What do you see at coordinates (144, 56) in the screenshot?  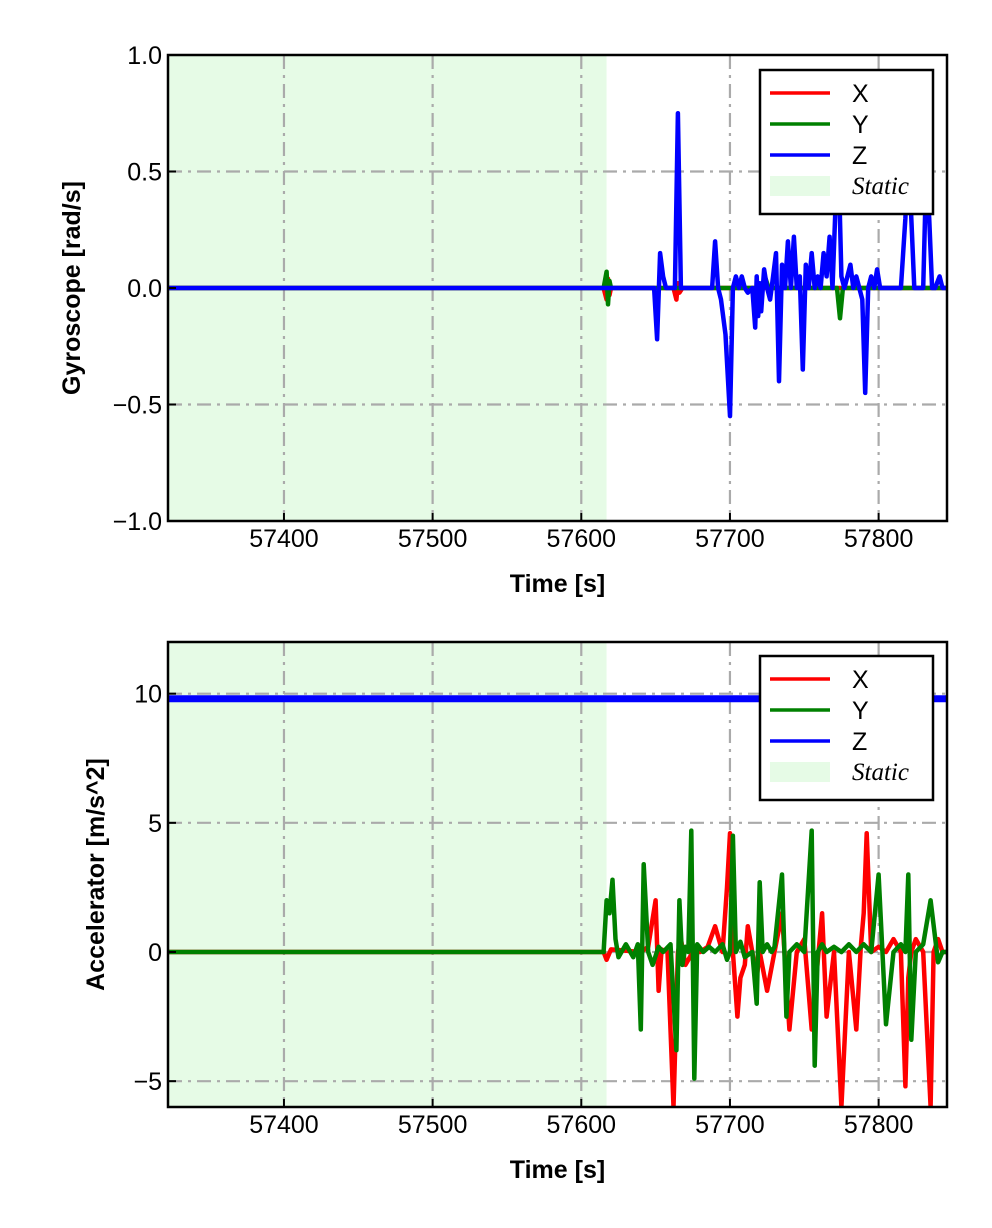 I see `y-tick-label: 1.0` at bounding box center [144, 56].